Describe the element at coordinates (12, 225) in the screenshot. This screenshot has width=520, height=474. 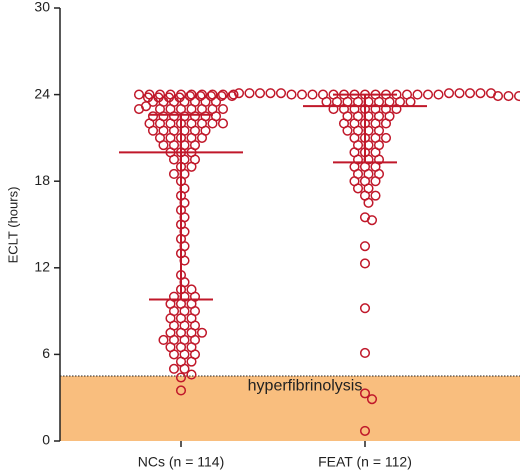
I see `y-axis-label: ECLT (hours)` at that location.